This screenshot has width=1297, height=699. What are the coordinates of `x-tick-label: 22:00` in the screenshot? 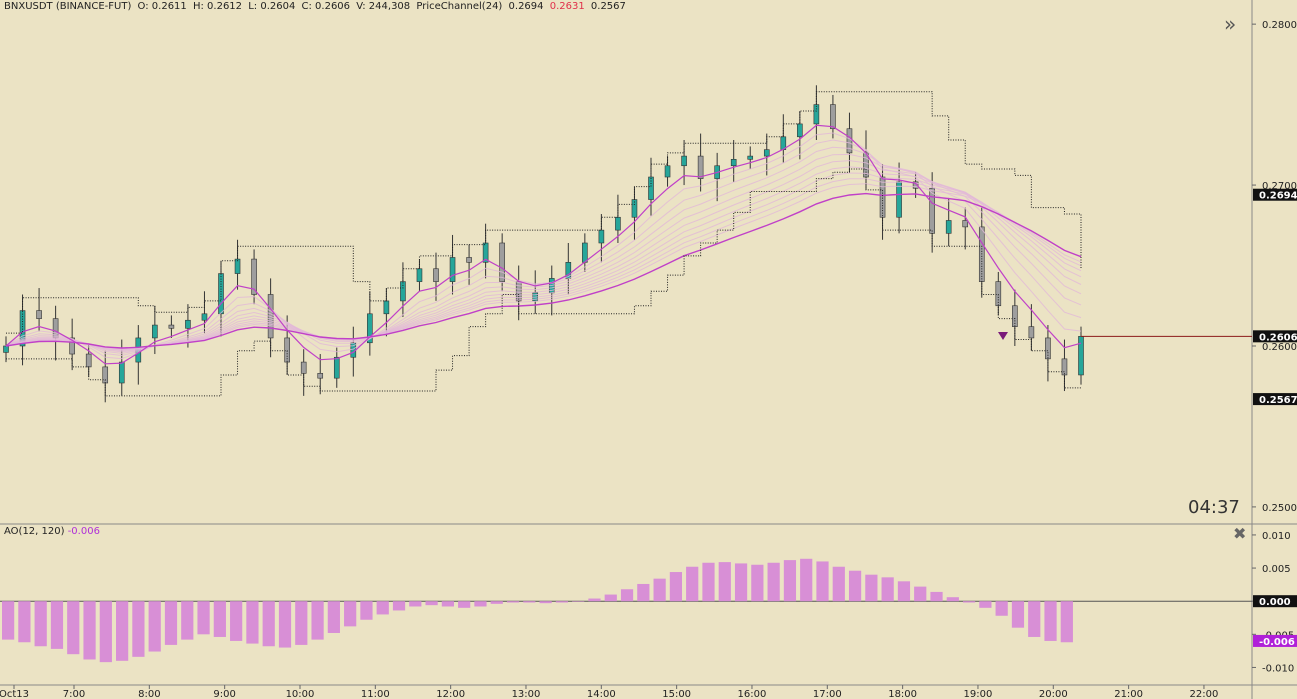 It's located at (1204, 694).